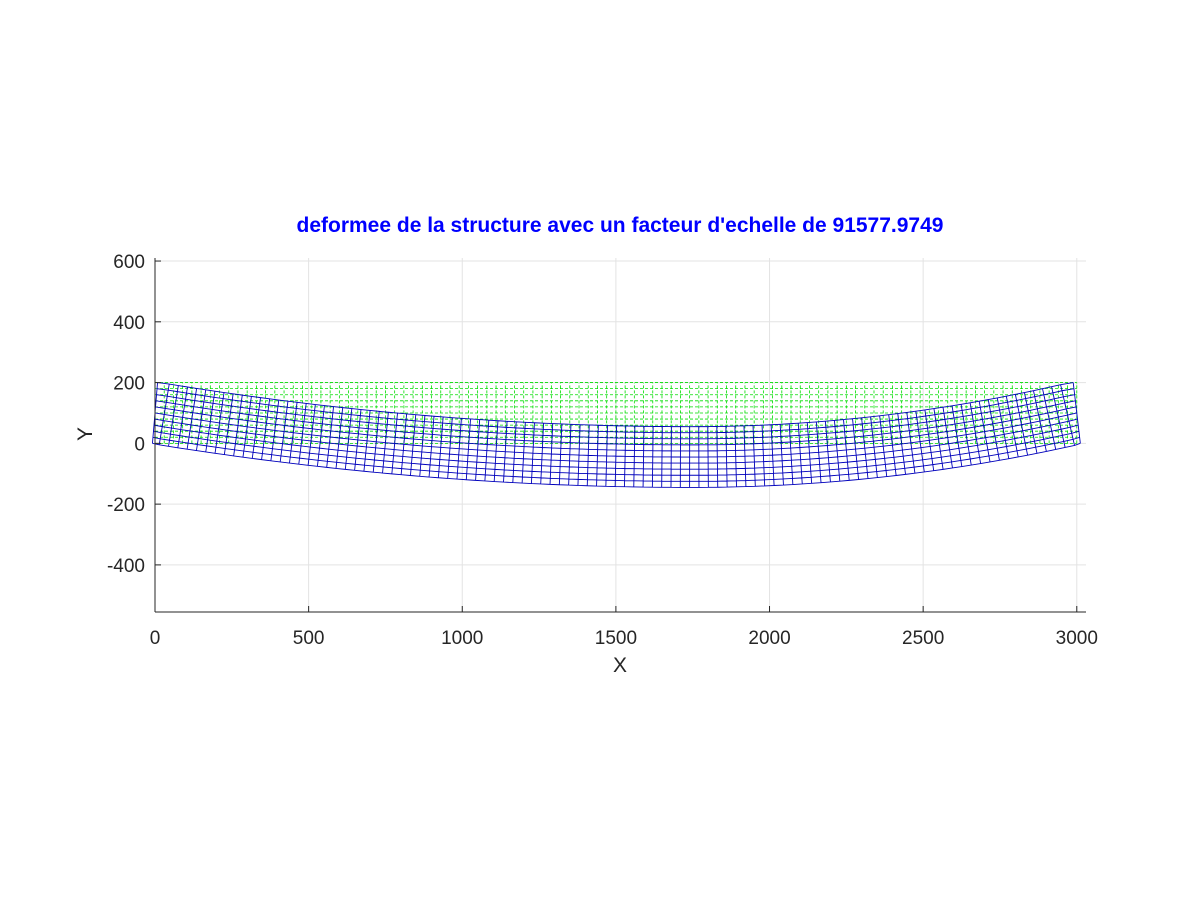  What do you see at coordinates (139, 444) in the screenshot?
I see `y-tick-label: 0` at bounding box center [139, 444].